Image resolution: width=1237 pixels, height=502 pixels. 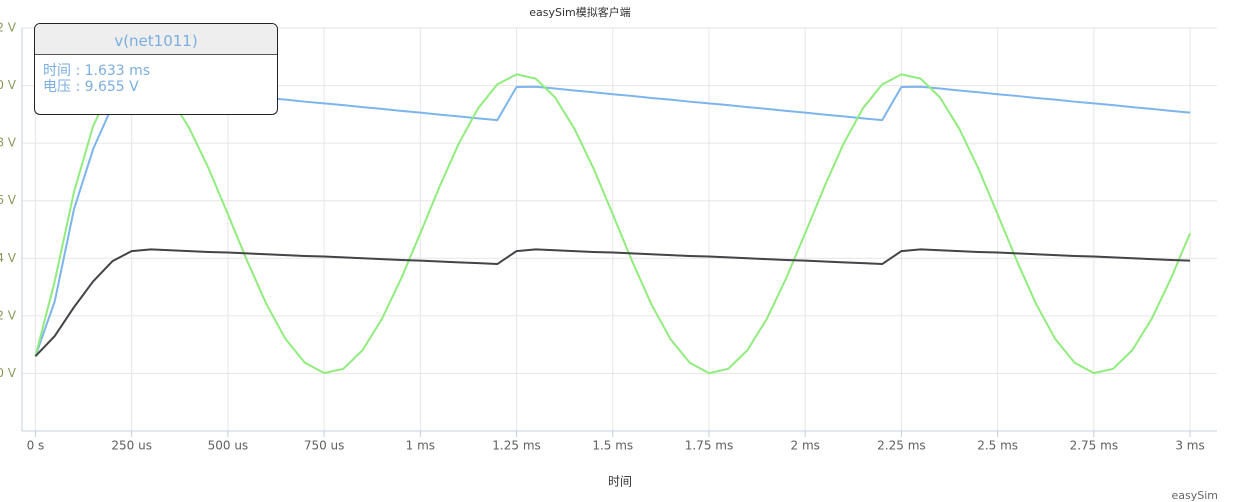 I want to click on chart-title: easySim模拟客户端, so click(x=580, y=12).